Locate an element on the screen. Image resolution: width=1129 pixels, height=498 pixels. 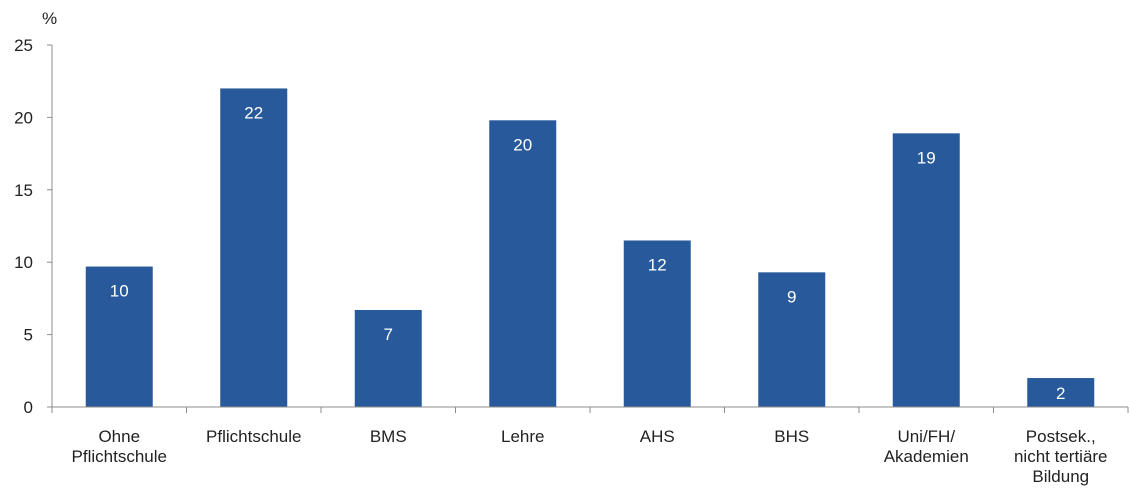
bar-value-label: 22 is located at coordinates (253, 112).